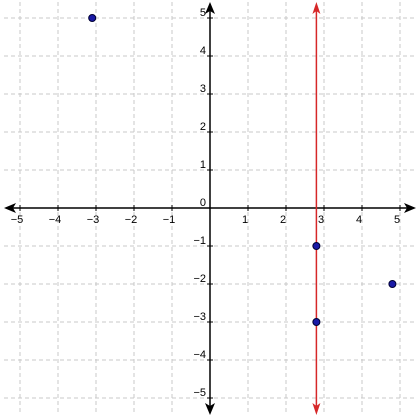  Describe the element at coordinates (203, 127) in the screenshot. I see `y-tick-label: 2` at that location.